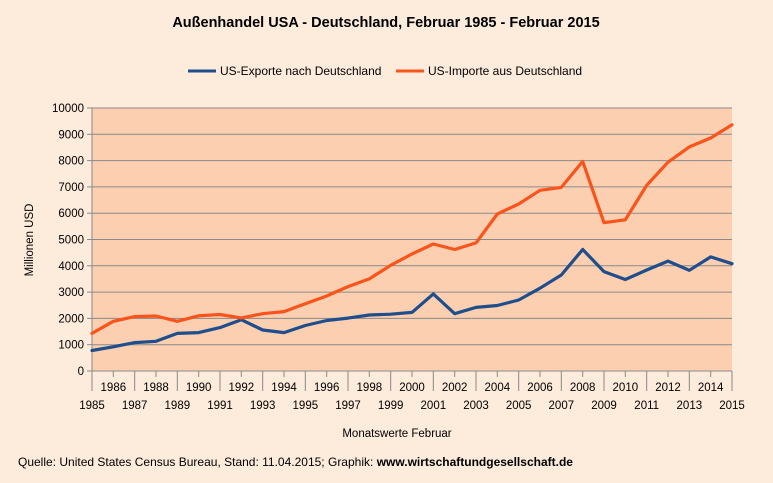  I want to click on legend-label-exports: US-Exporte nach Deutschland, so click(300, 71).